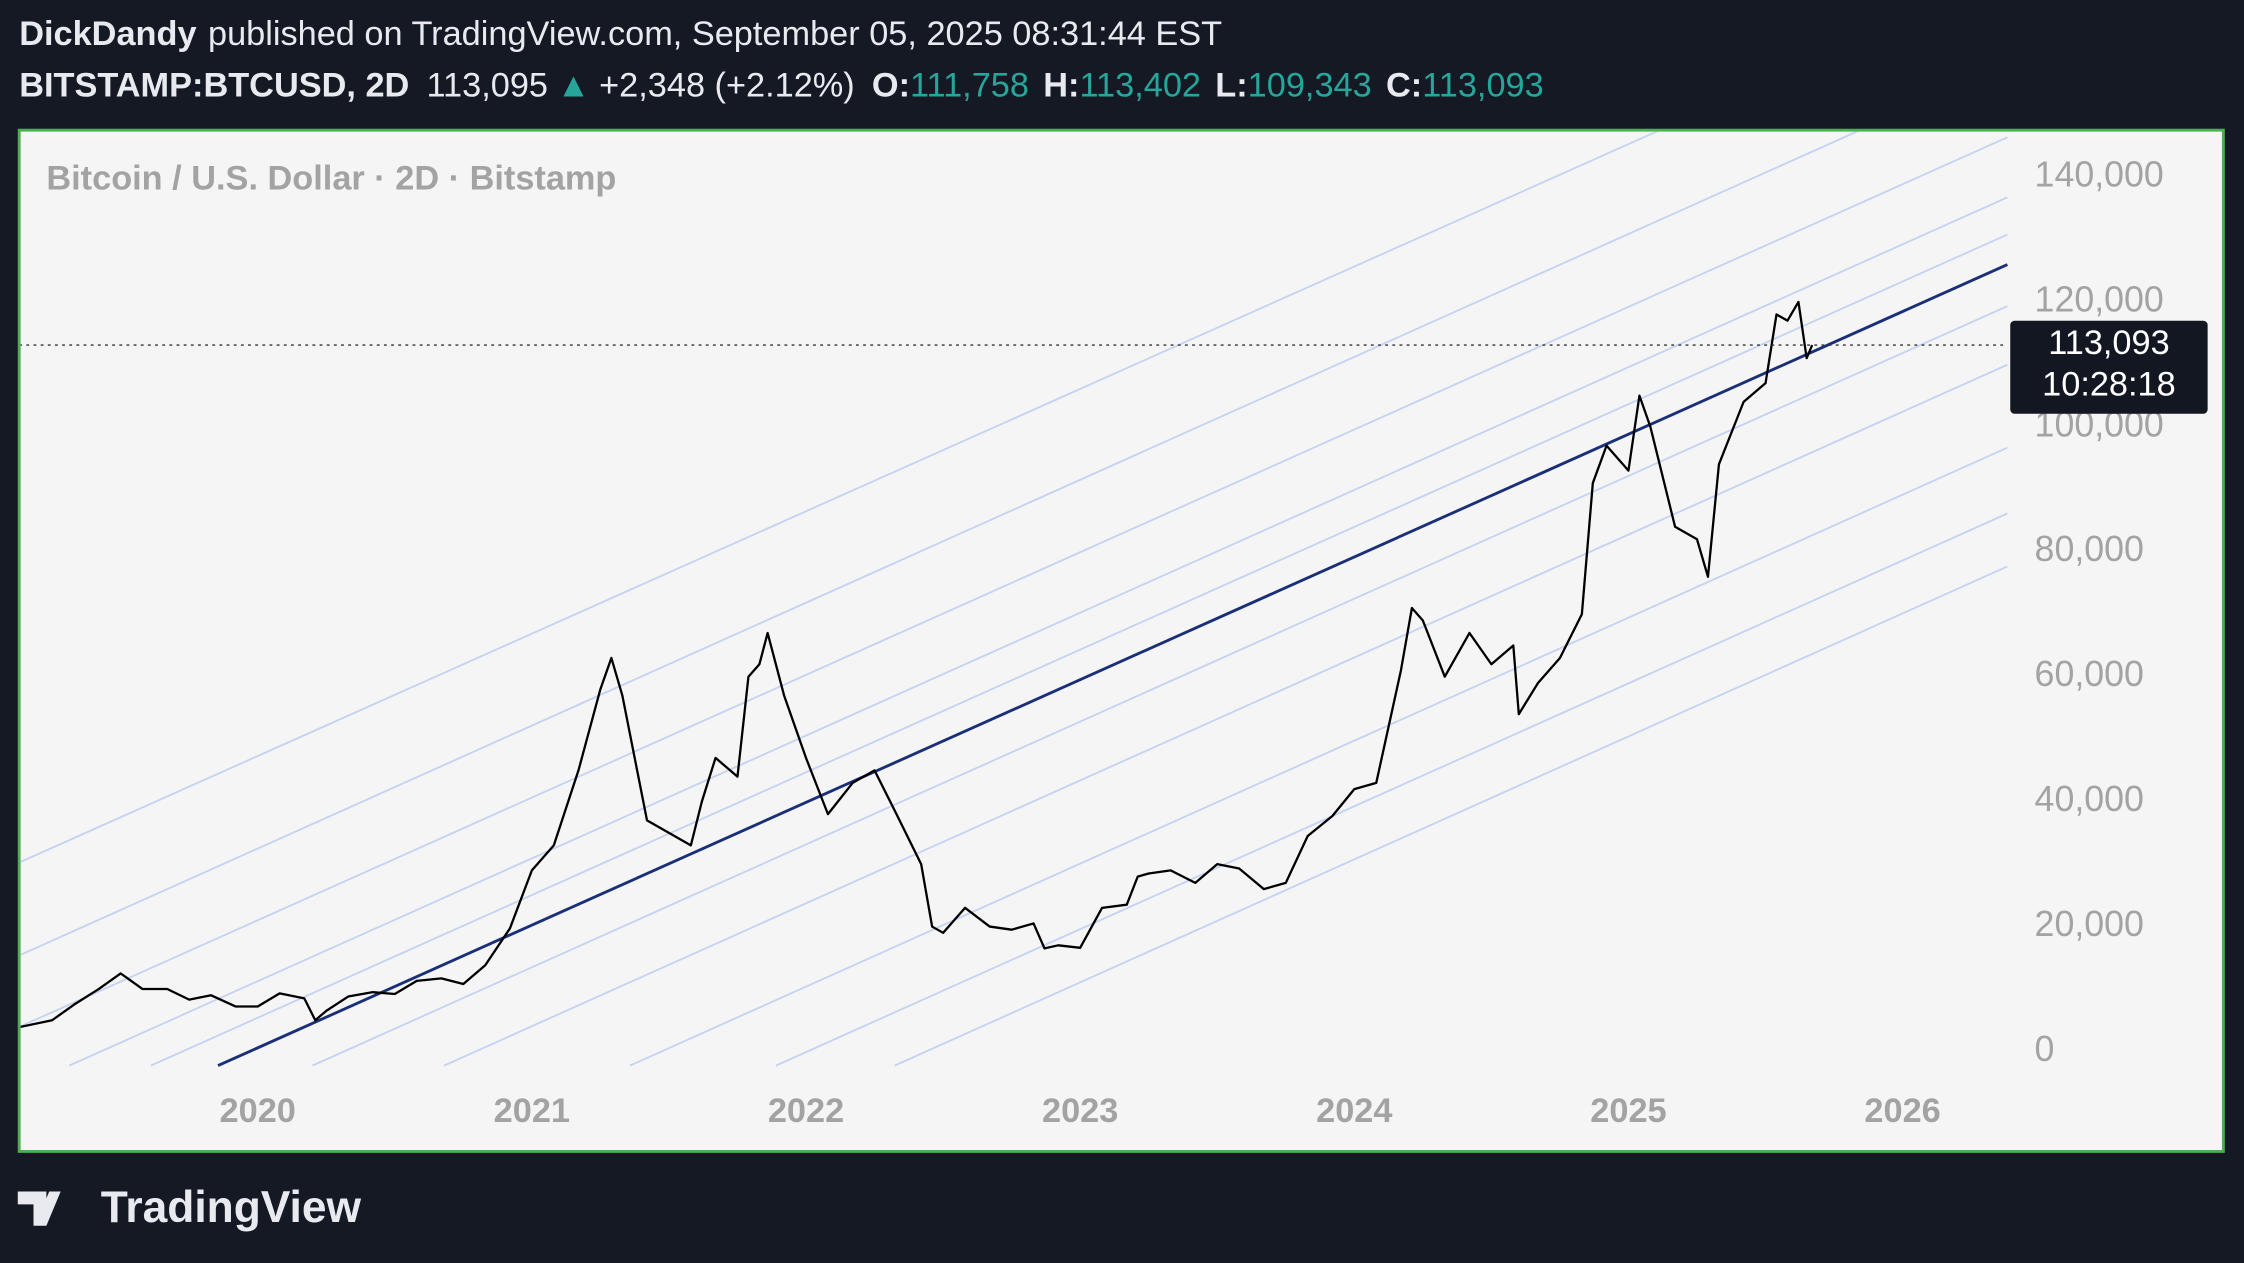  Describe the element at coordinates (2089, 549) in the screenshot. I see `y-tick-label: 80,000` at that location.